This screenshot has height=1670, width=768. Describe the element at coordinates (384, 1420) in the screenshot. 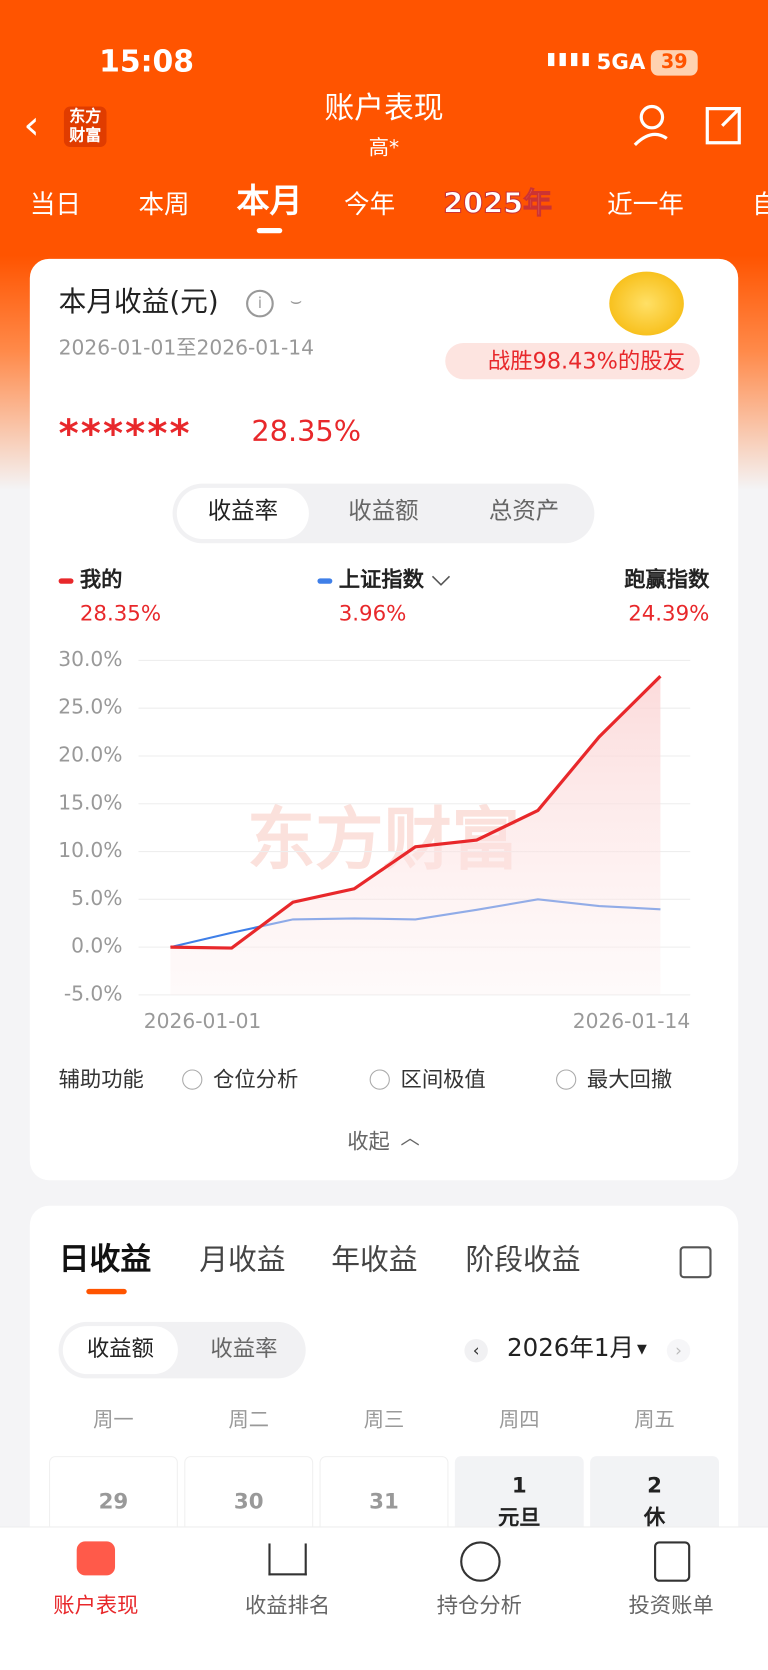

I see `weekday: 周三` at that location.